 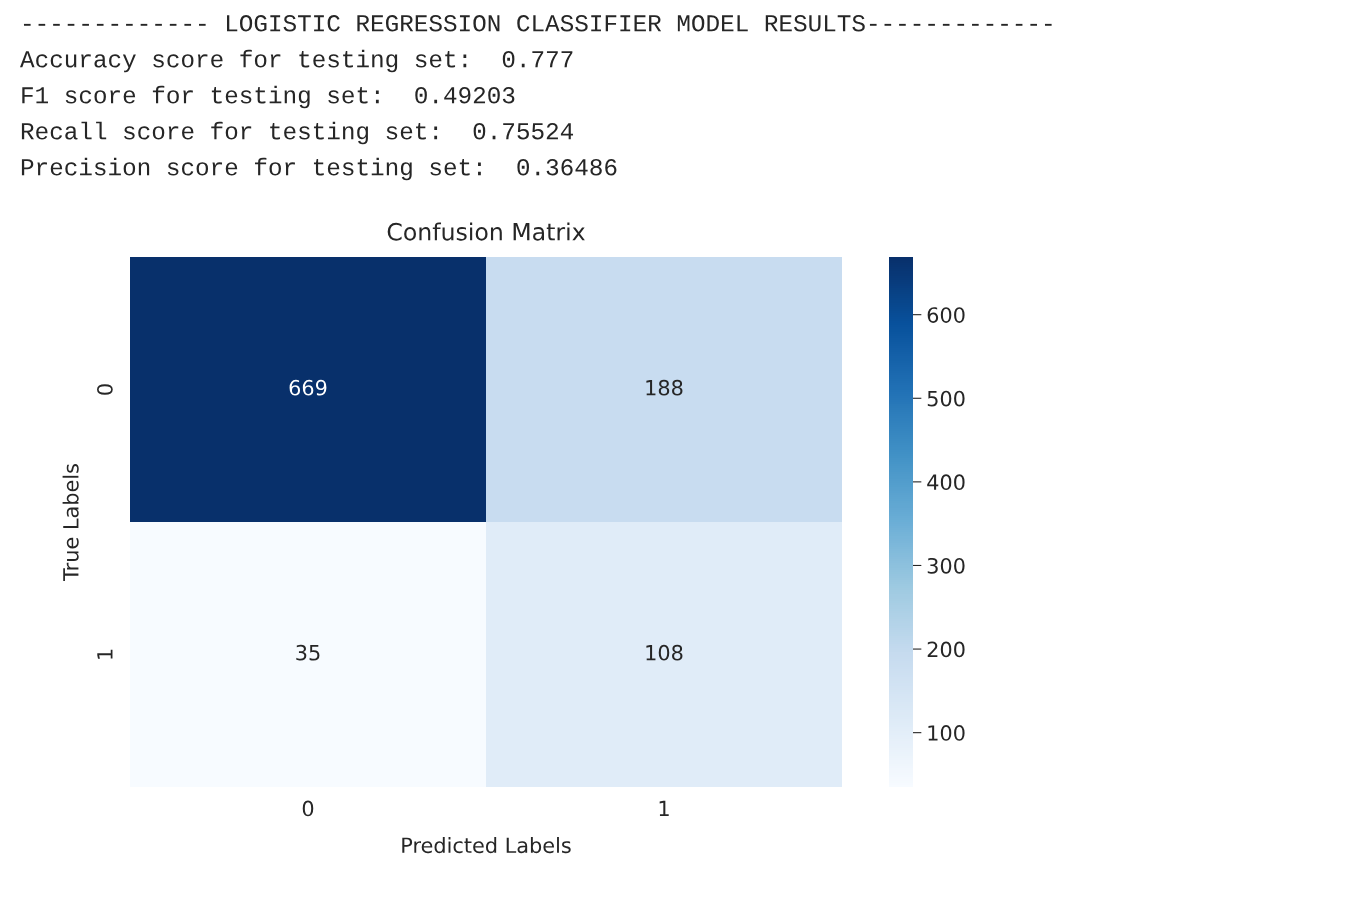 What do you see at coordinates (70, 523) in the screenshot?
I see `y-axis-title: True Labels` at bounding box center [70, 523].